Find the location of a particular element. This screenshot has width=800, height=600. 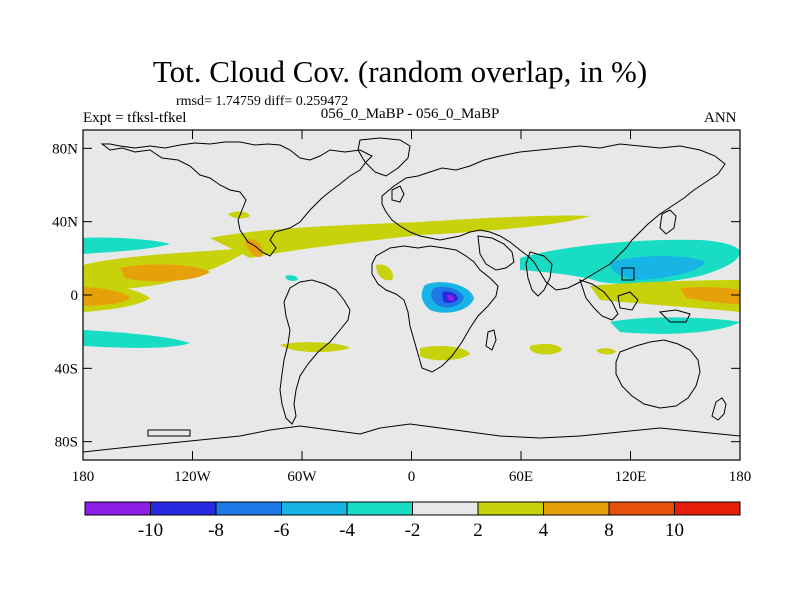

anomaly-africa-pos is located at coordinates (384, 272).